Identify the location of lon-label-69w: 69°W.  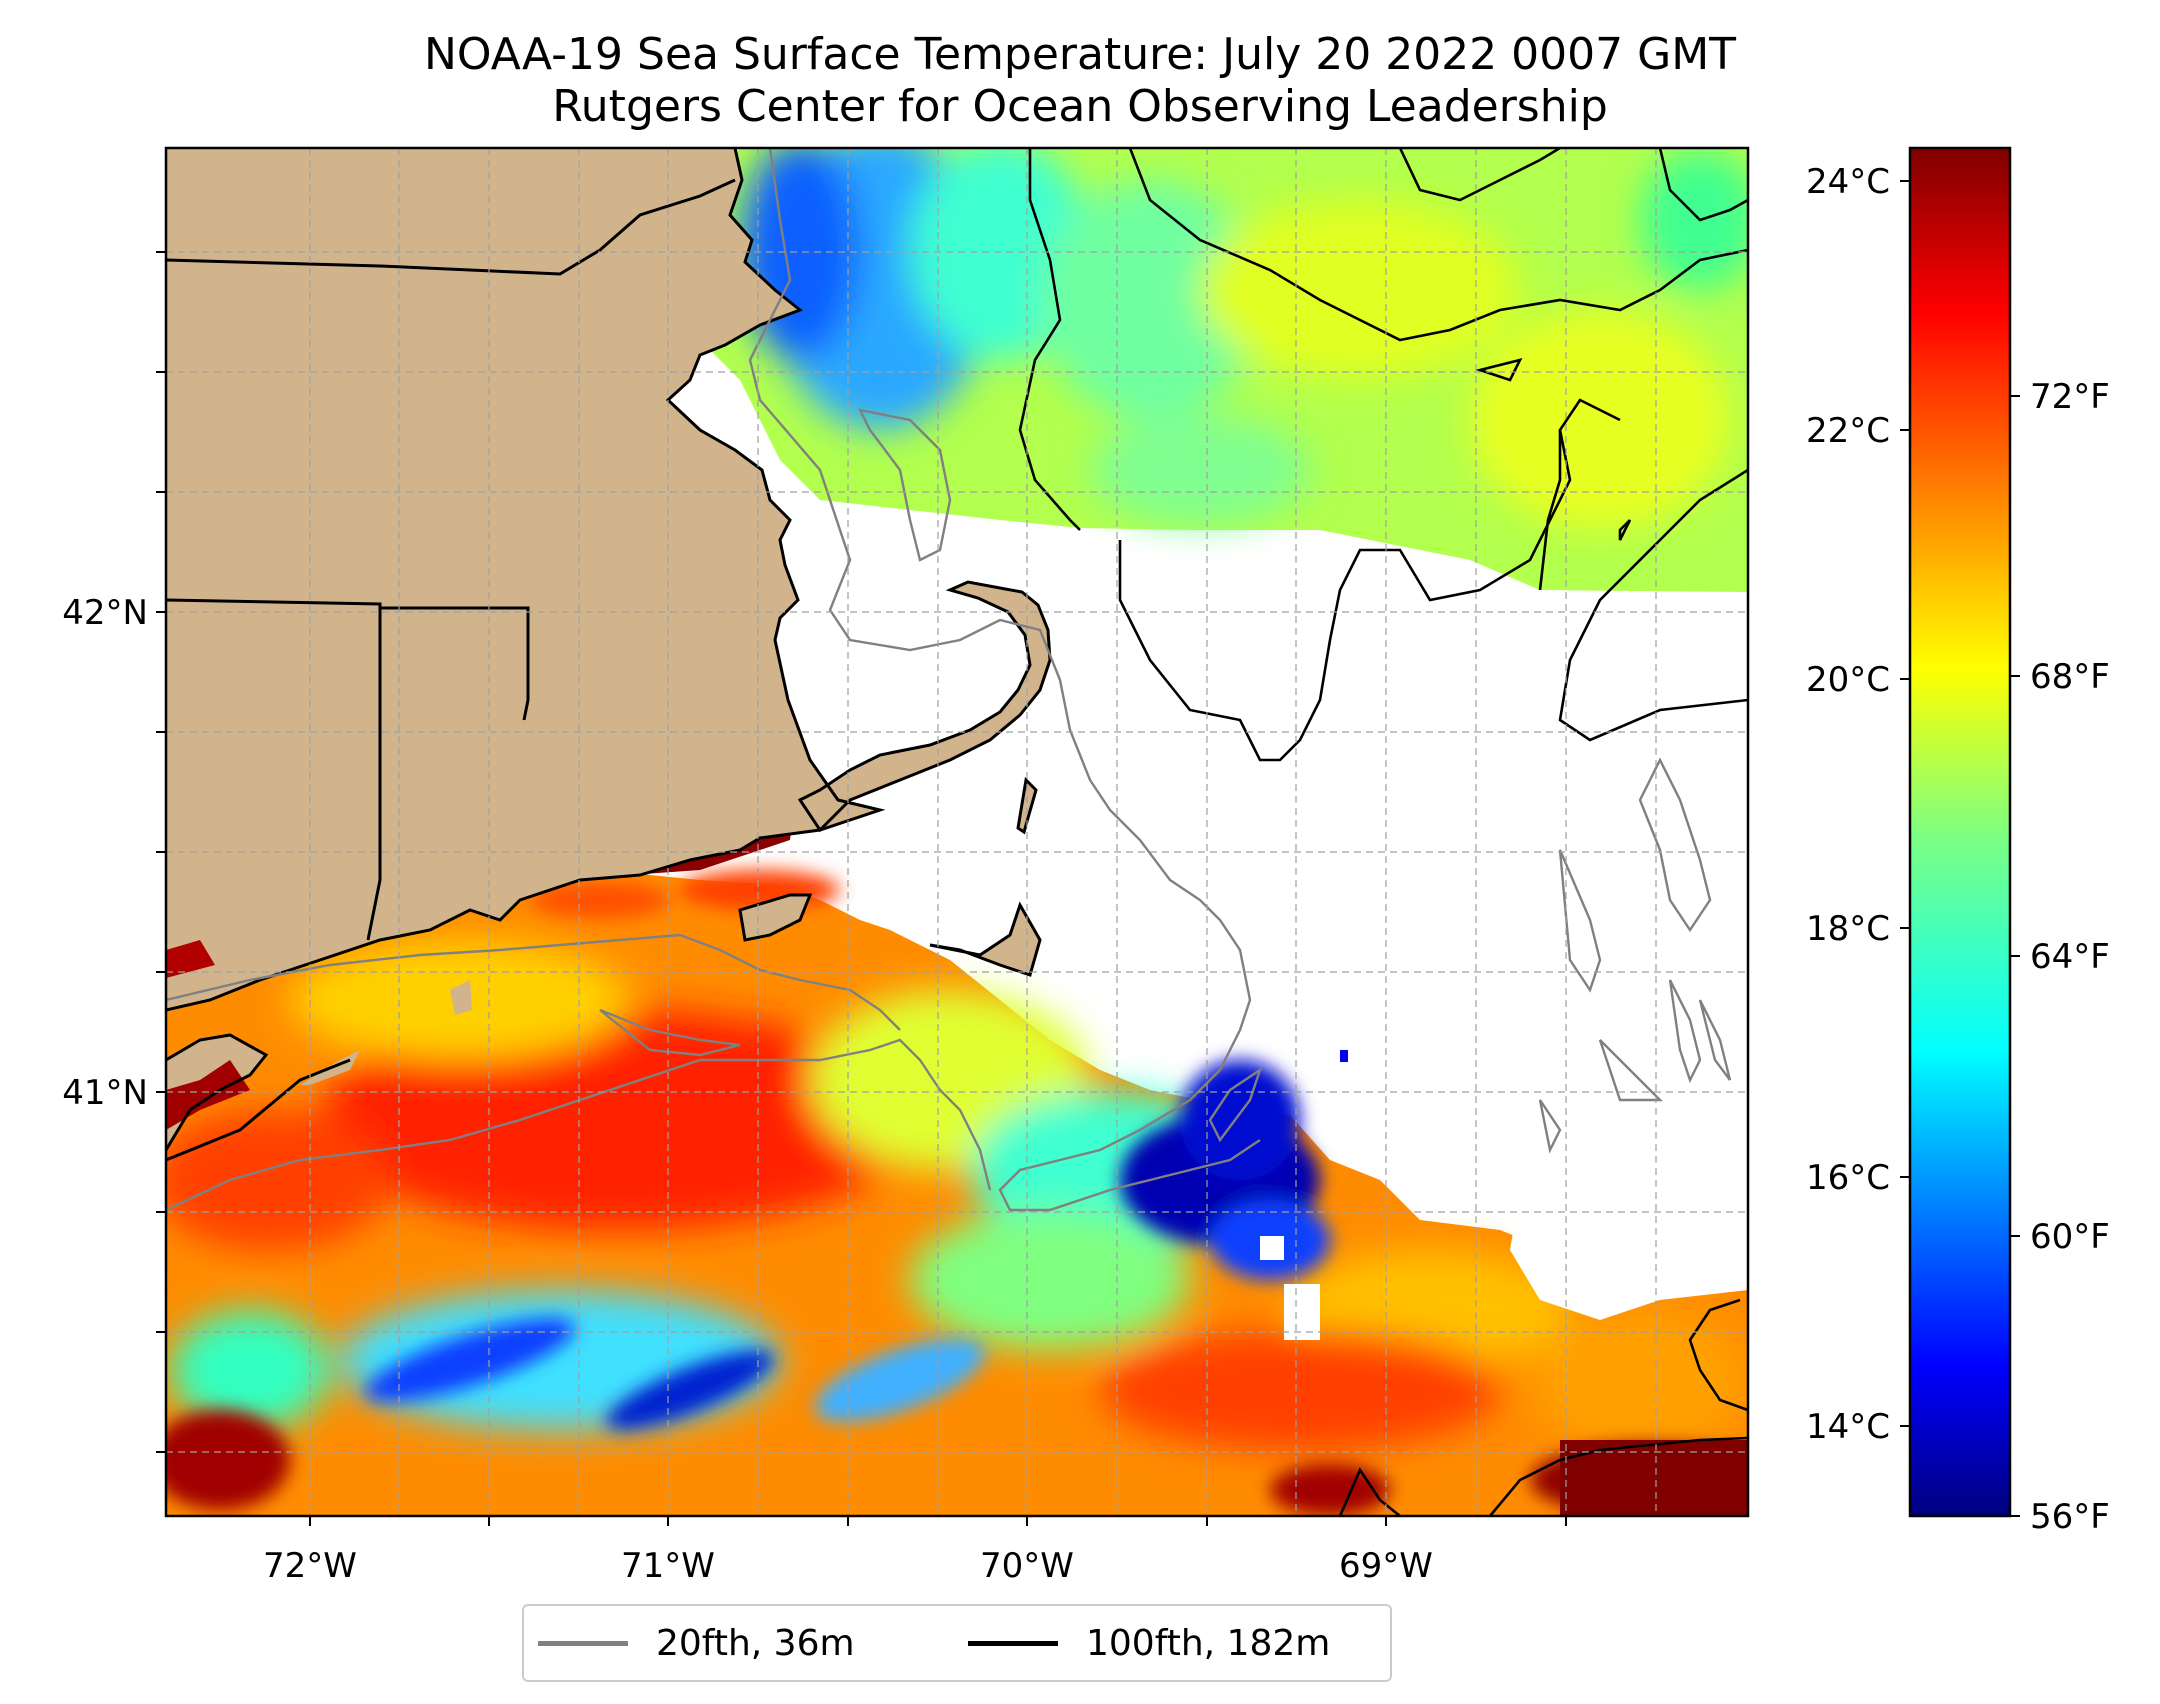
(1386, 1566).